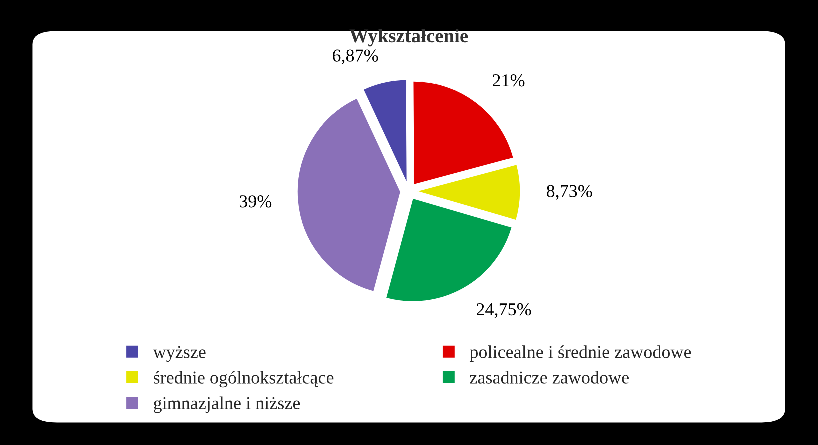 This screenshot has width=818, height=445. I want to click on chart-title: Wykształcenie, so click(409, 37).